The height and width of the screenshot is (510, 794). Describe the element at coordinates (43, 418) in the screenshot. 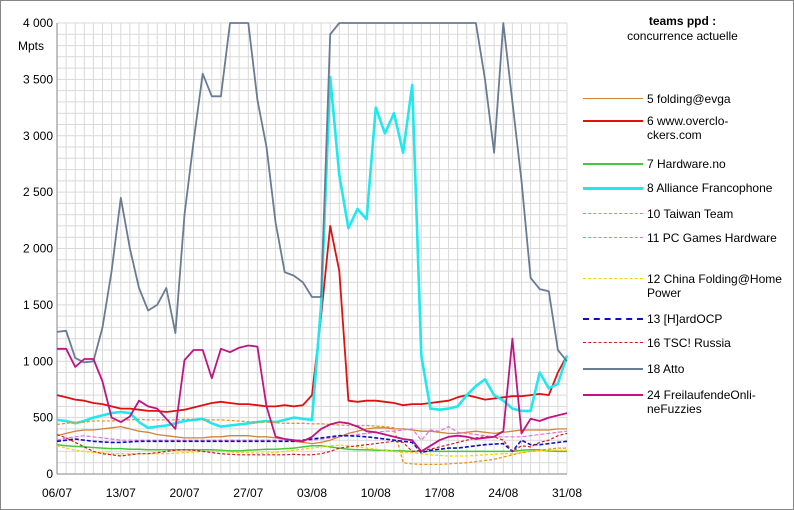

I see `y-tick-label: 500` at that location.